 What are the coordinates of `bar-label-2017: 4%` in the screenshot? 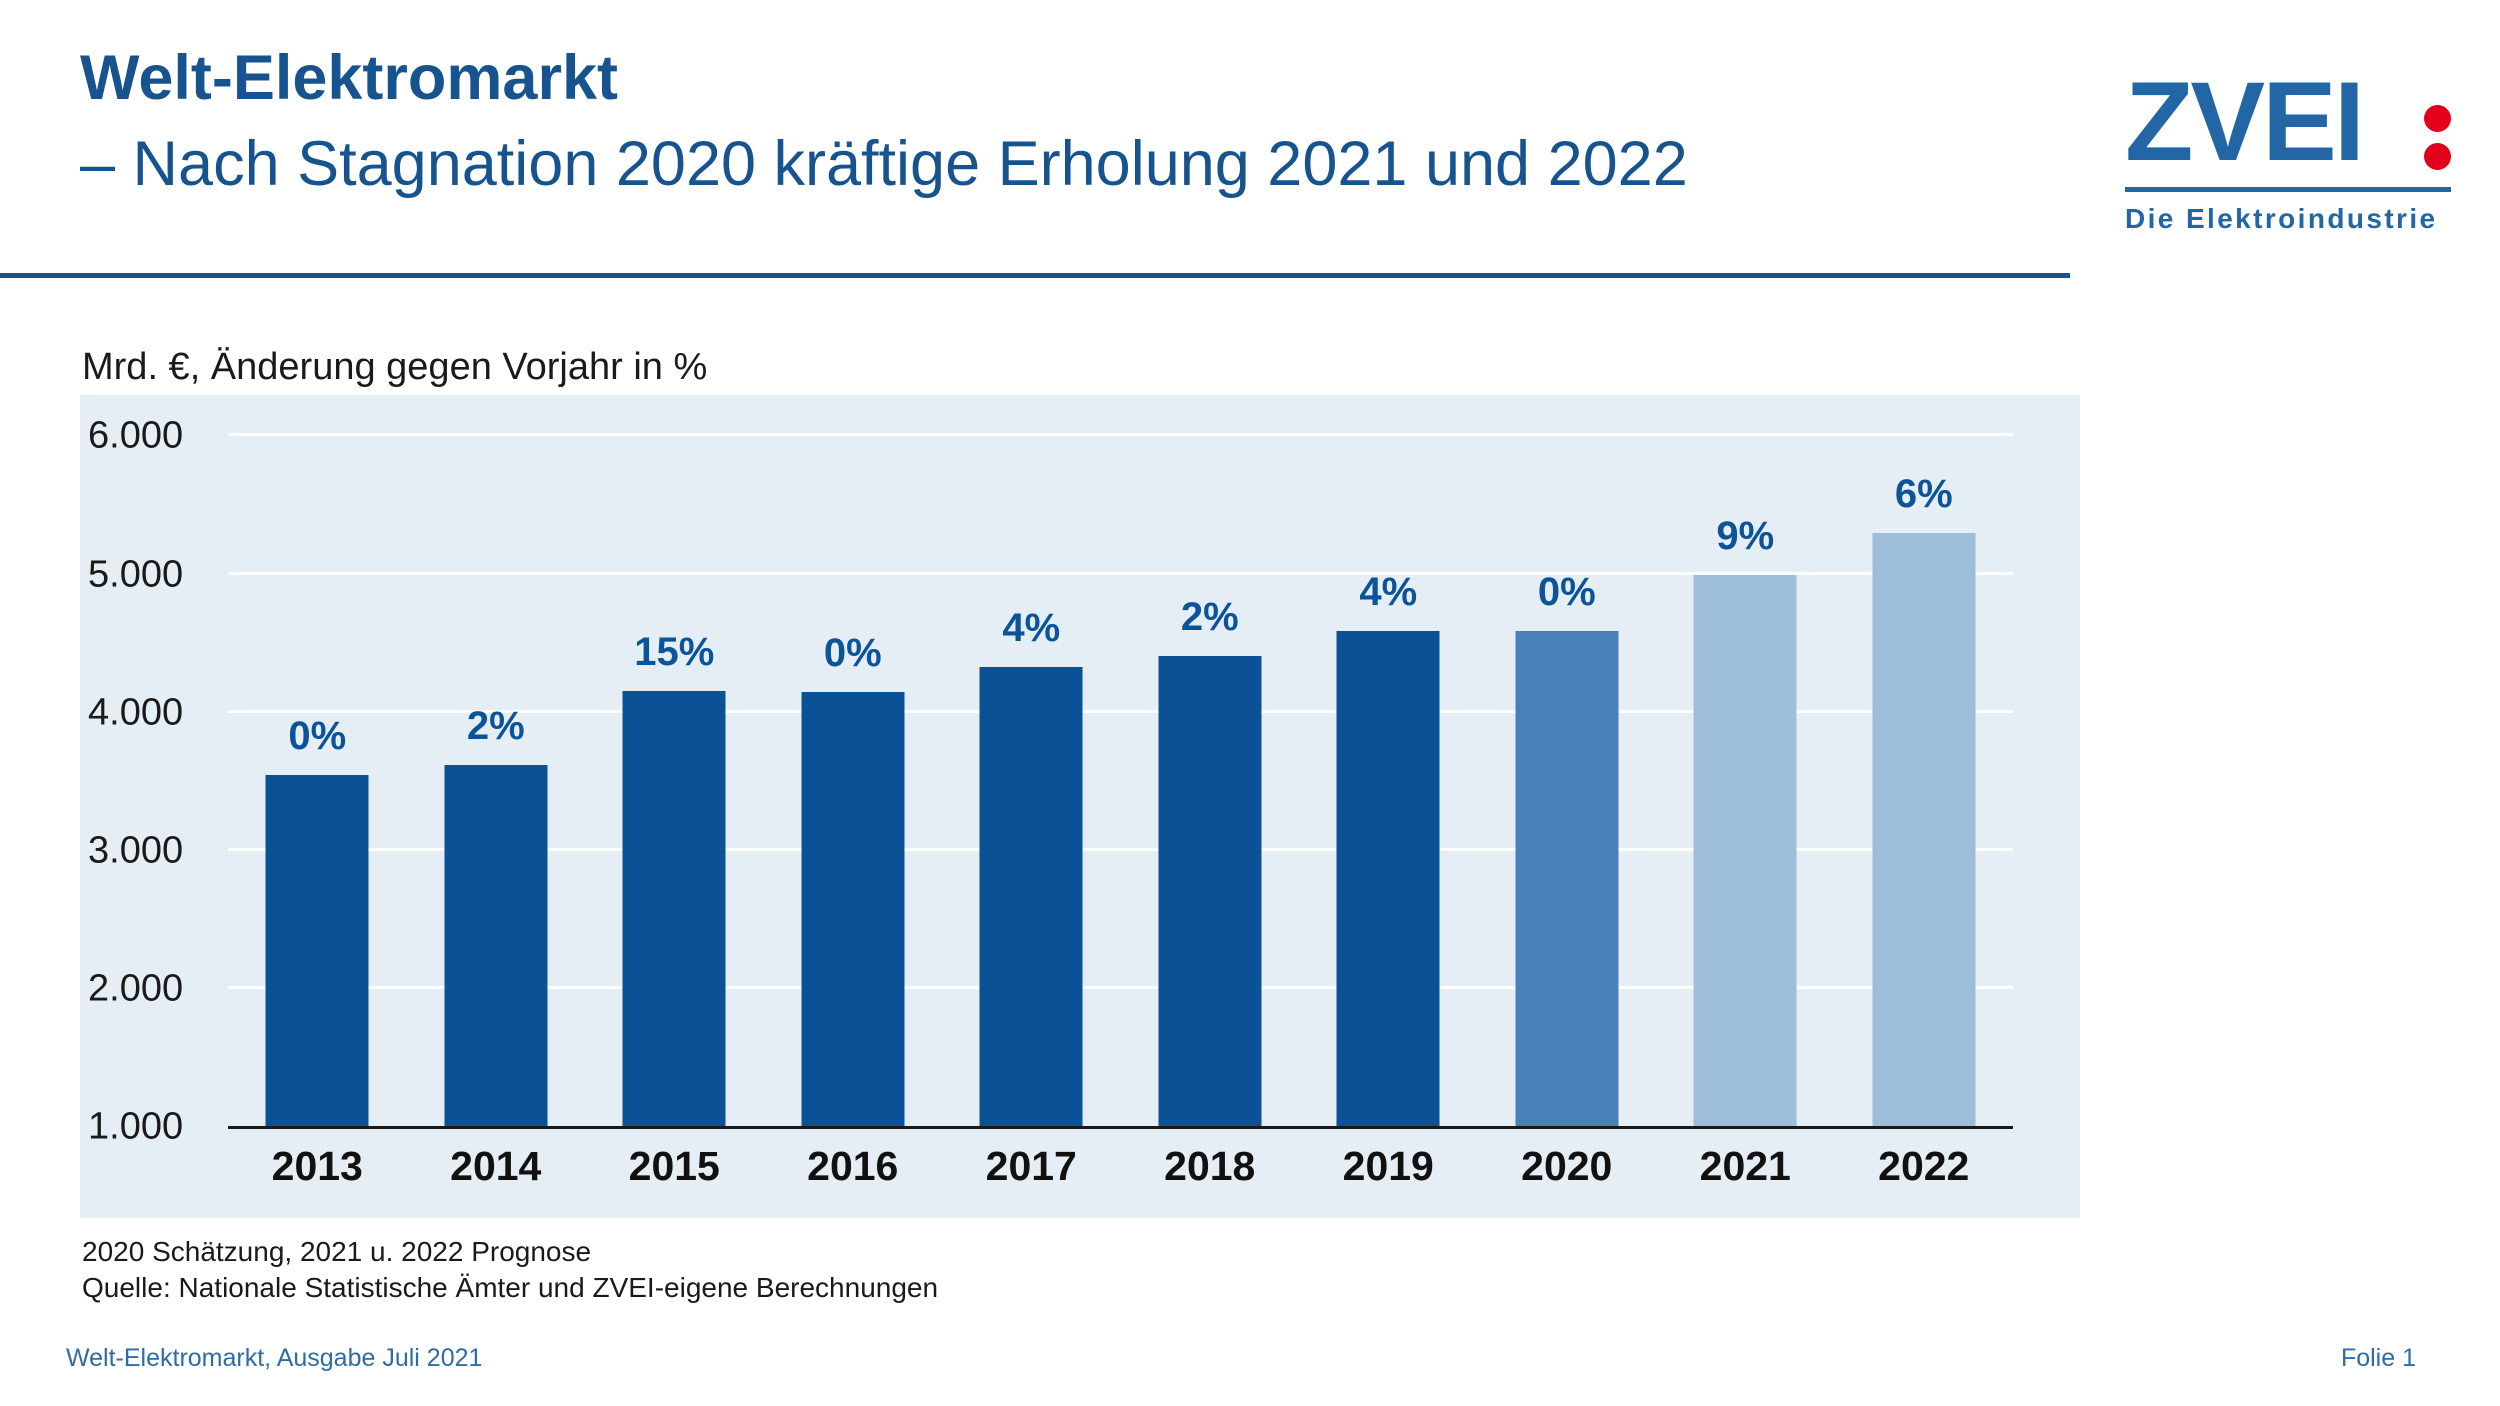 It's located at (1031, 628).